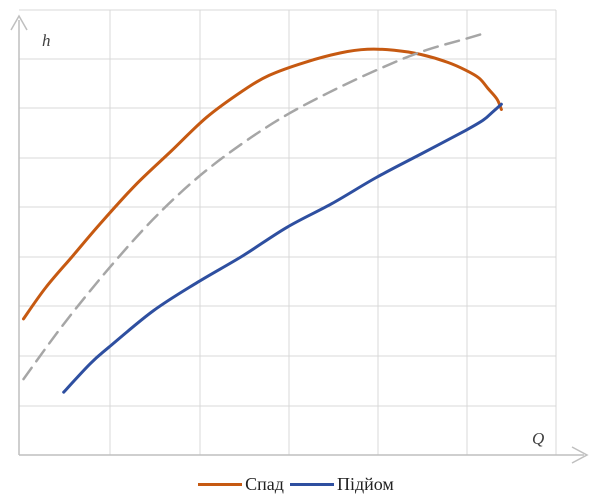 The height and width of the screenshot is (501, 592). What do you see at coordinates (580, 455) in the screenshot?
I see `x-axis-arrow` at bounding box center [580, 455].